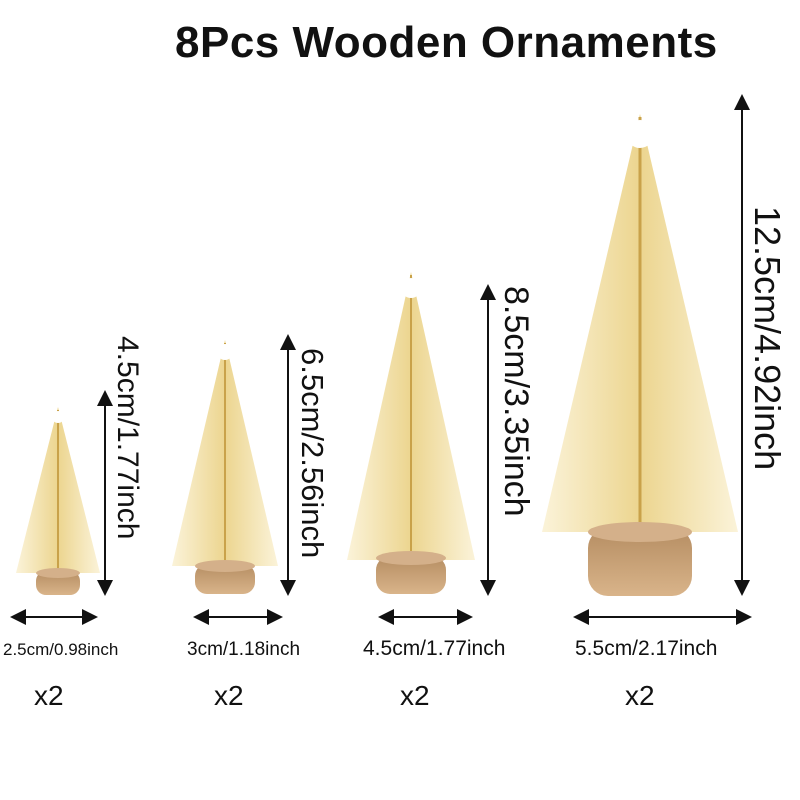  I want to click on width-label-4: 5.5cm/2.17inch, so click(646, 648).